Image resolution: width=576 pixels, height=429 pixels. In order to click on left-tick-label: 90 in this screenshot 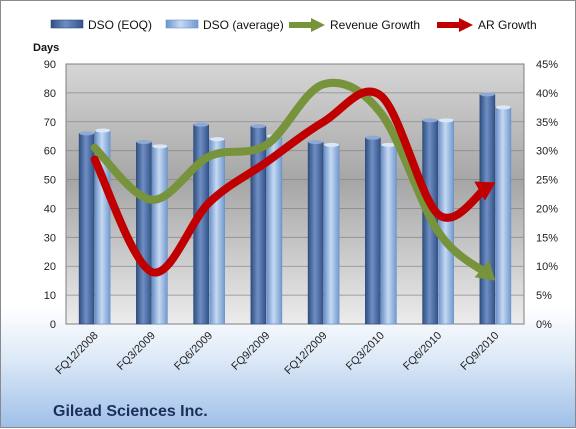, I will do `click(50, 65)`.